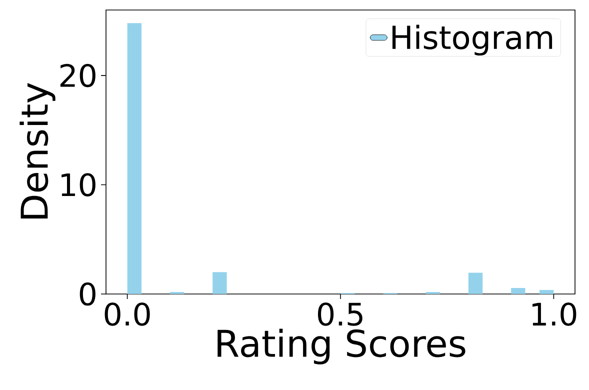  I want to click on y-tick-label: 20, so click(78, 76).